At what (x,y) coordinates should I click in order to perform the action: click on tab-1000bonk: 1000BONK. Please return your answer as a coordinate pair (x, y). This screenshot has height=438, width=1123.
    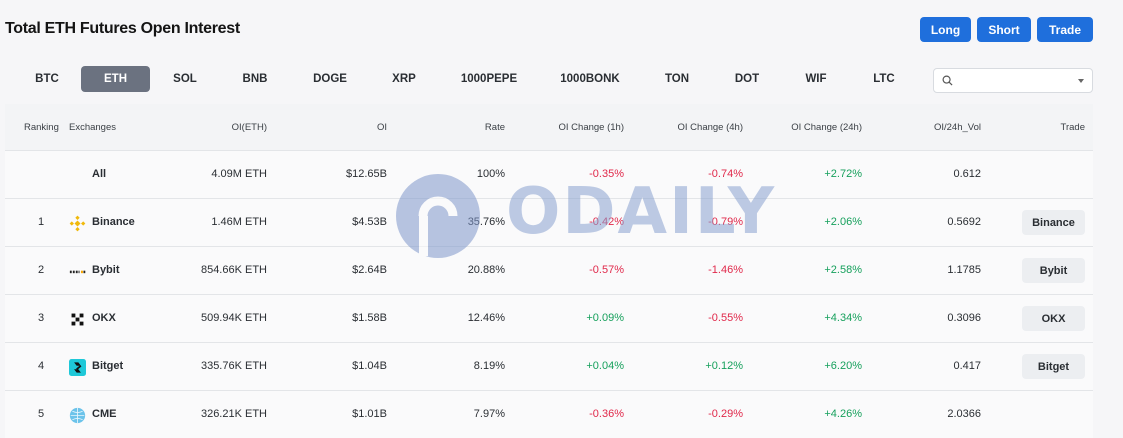
    Looking at the image, I should click on (590, 79).